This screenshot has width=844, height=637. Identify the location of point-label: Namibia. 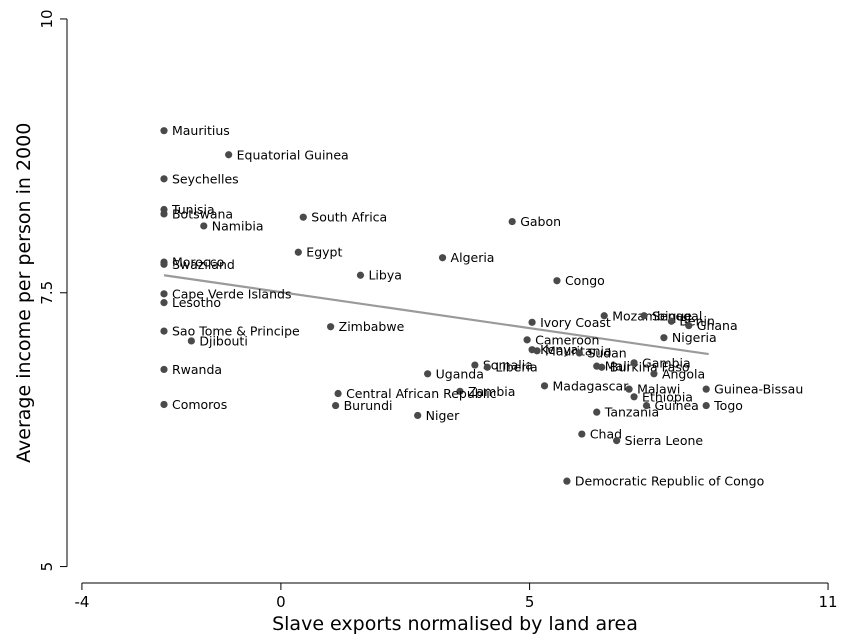
(238, 225).